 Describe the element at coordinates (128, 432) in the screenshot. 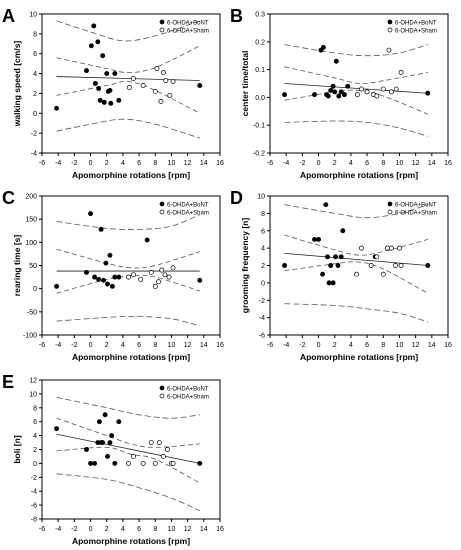

I see `confidence-band-upper` at that location.